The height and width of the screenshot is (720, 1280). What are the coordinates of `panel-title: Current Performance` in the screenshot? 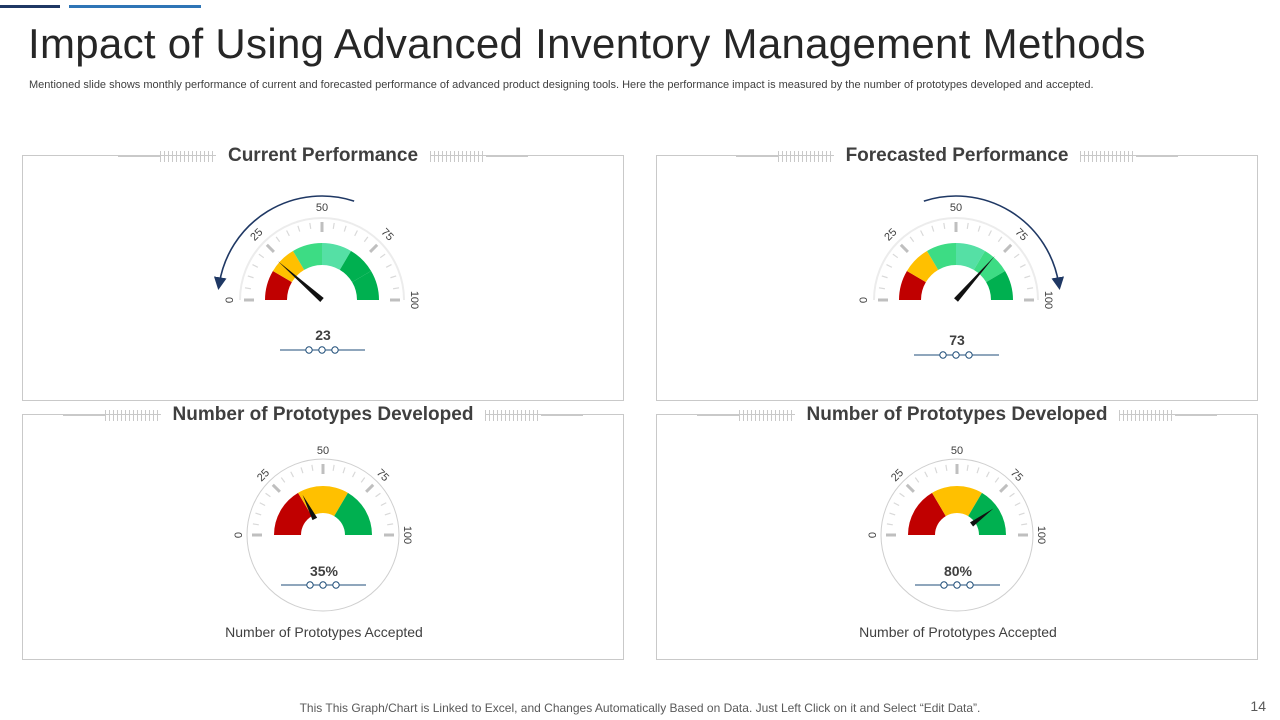 It's located at (323, 156).